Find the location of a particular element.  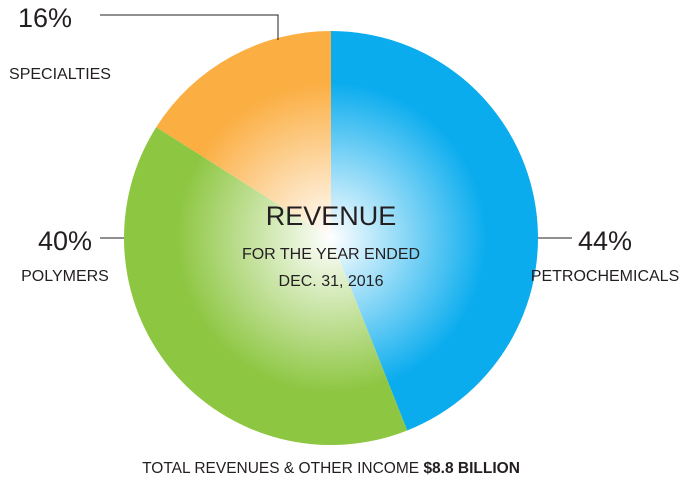

chart-subtitle: DEC. 31, 2016 is located at coordinates (331, 281).